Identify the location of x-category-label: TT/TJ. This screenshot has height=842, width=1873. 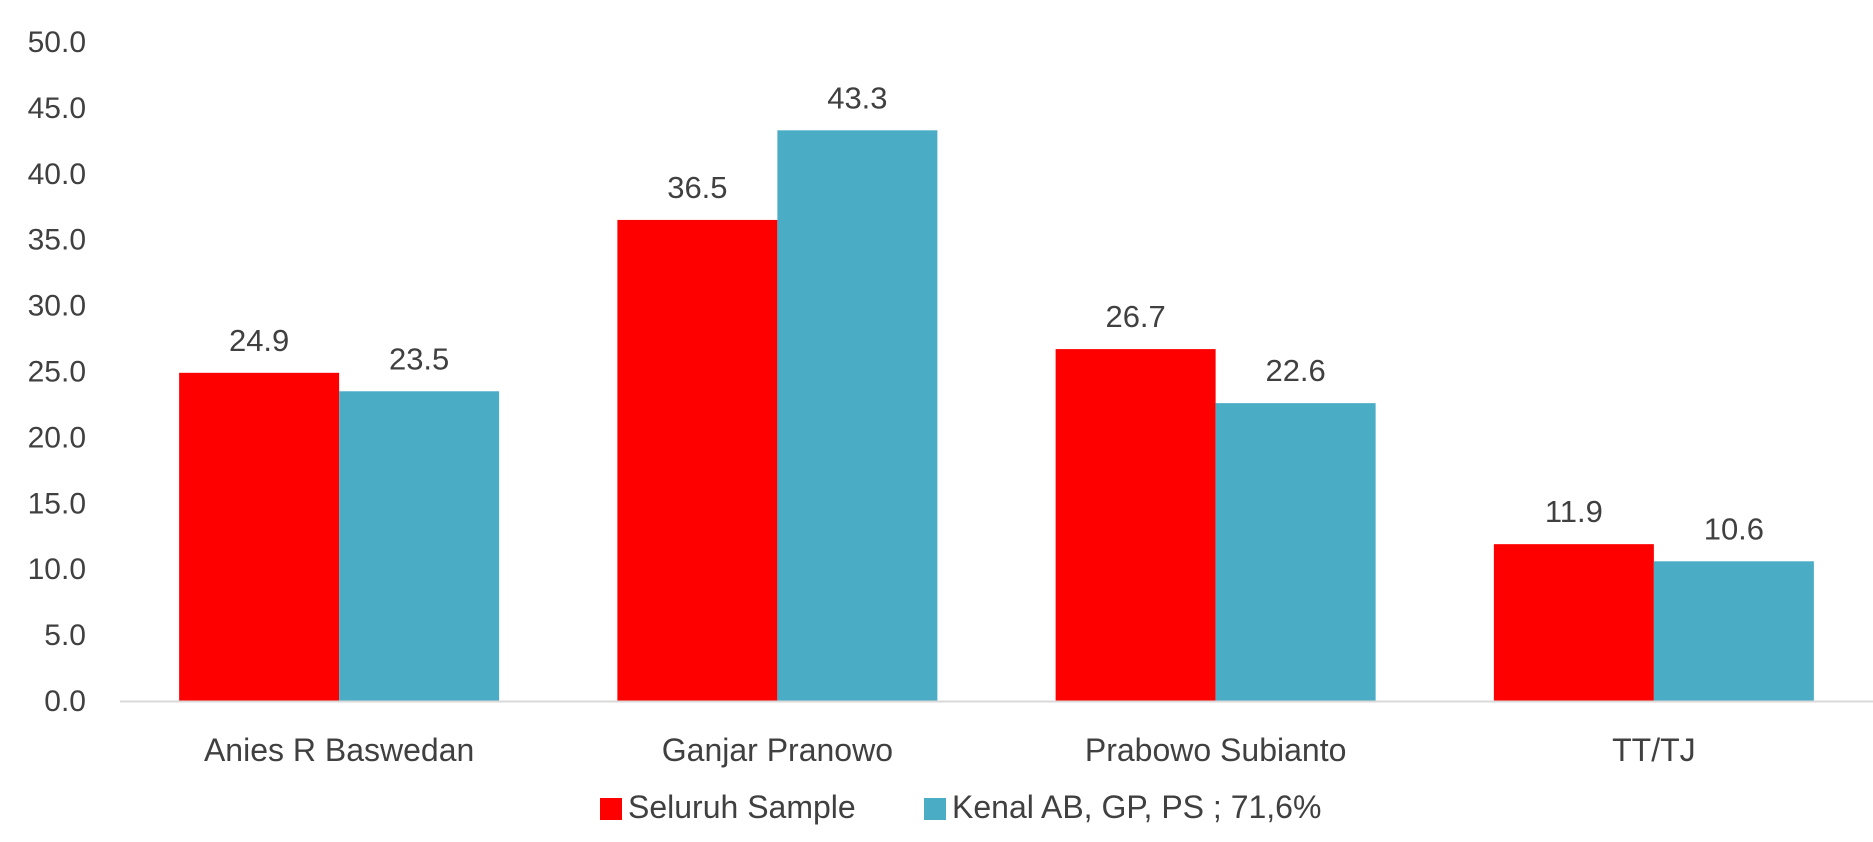
(1654, 750).